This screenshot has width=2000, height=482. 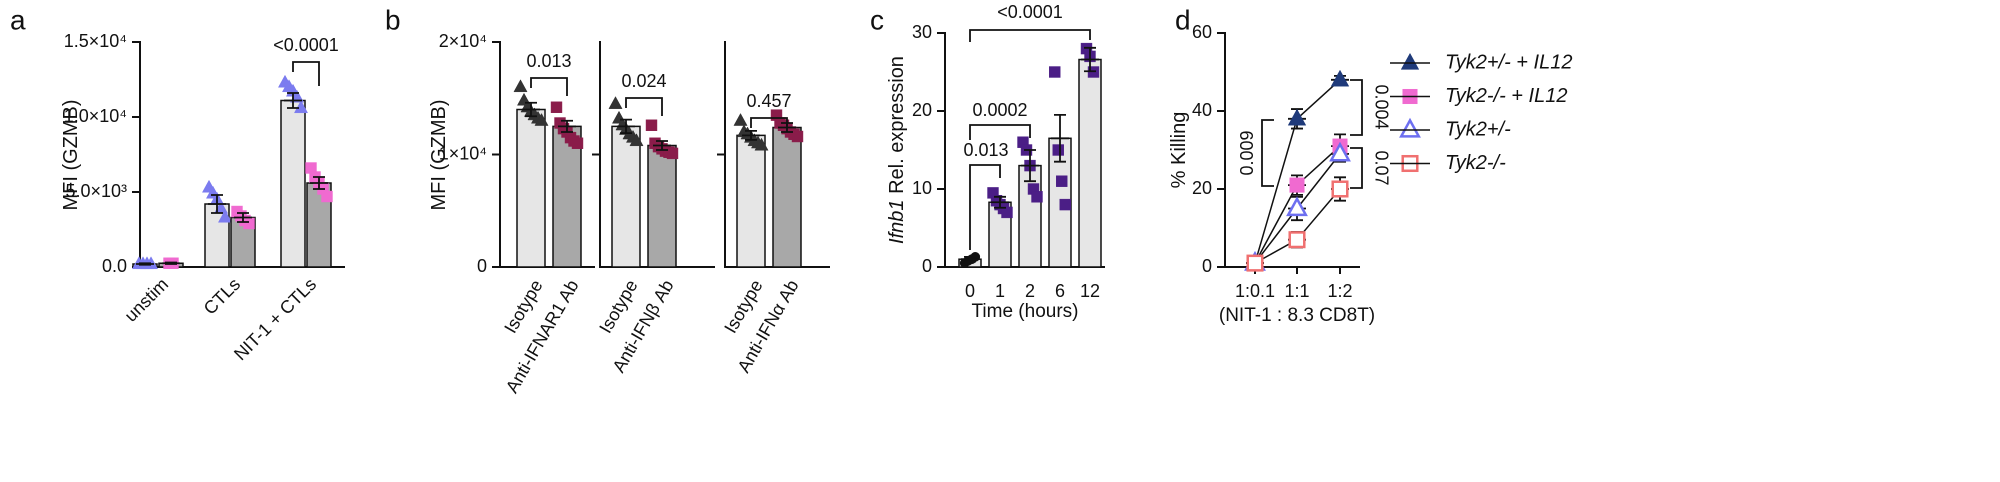 I want to click on legend-label: Tyk2+/- + IL12, so click(x=1508, y=62).